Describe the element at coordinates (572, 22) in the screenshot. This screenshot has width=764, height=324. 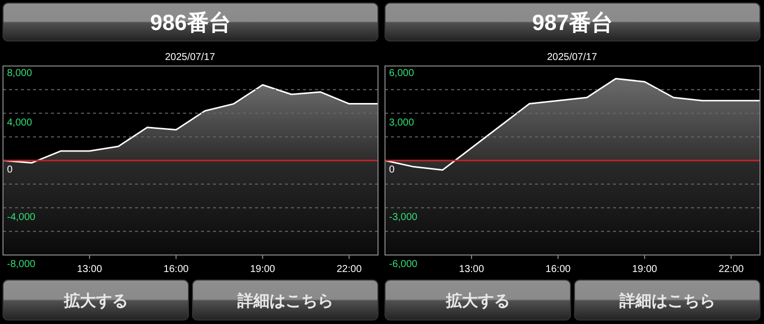
I see `chart-title: 987番台` at that location.